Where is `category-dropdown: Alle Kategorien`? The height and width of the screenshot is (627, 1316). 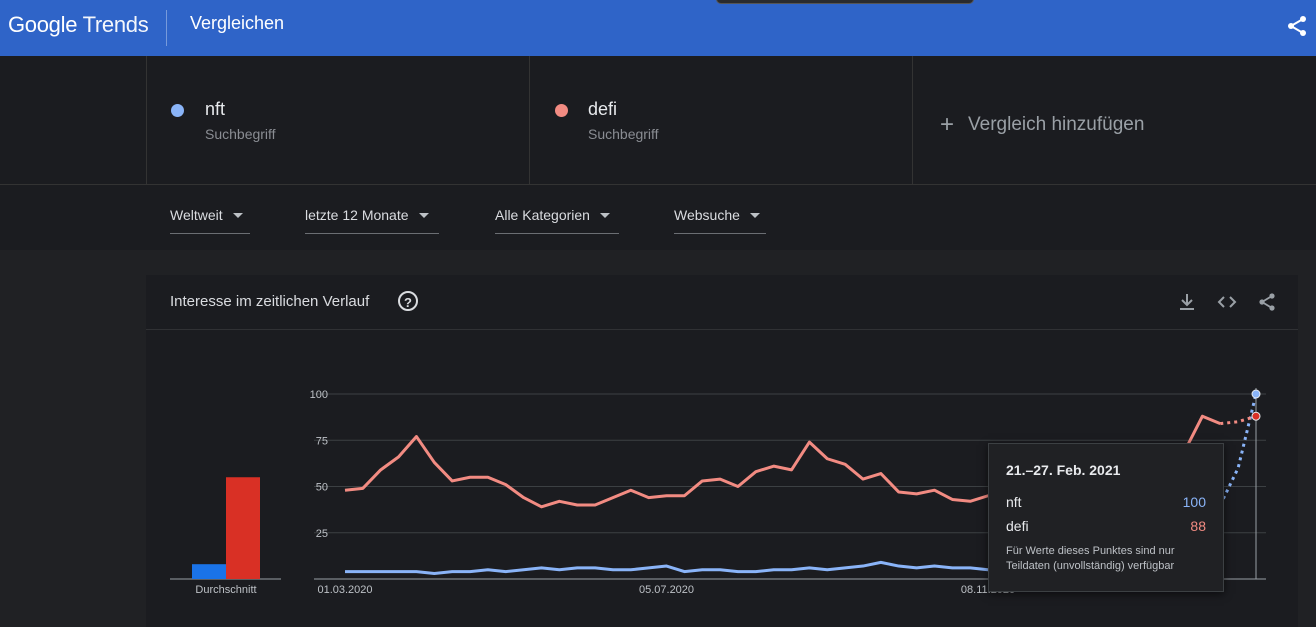
category-dropdown: Alle Kategorien is located at coordinates (557, 220).